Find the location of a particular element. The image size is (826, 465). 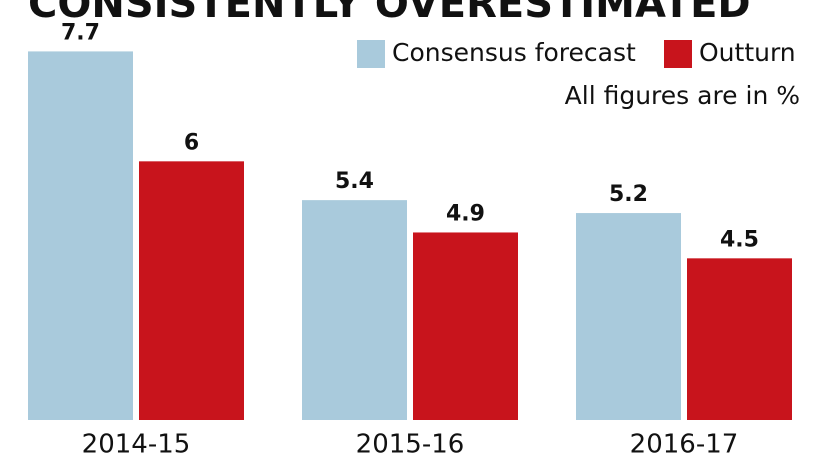

chart-title: CONSISTENTLY OVERESTIMATED is located at coordinates (389, 13).